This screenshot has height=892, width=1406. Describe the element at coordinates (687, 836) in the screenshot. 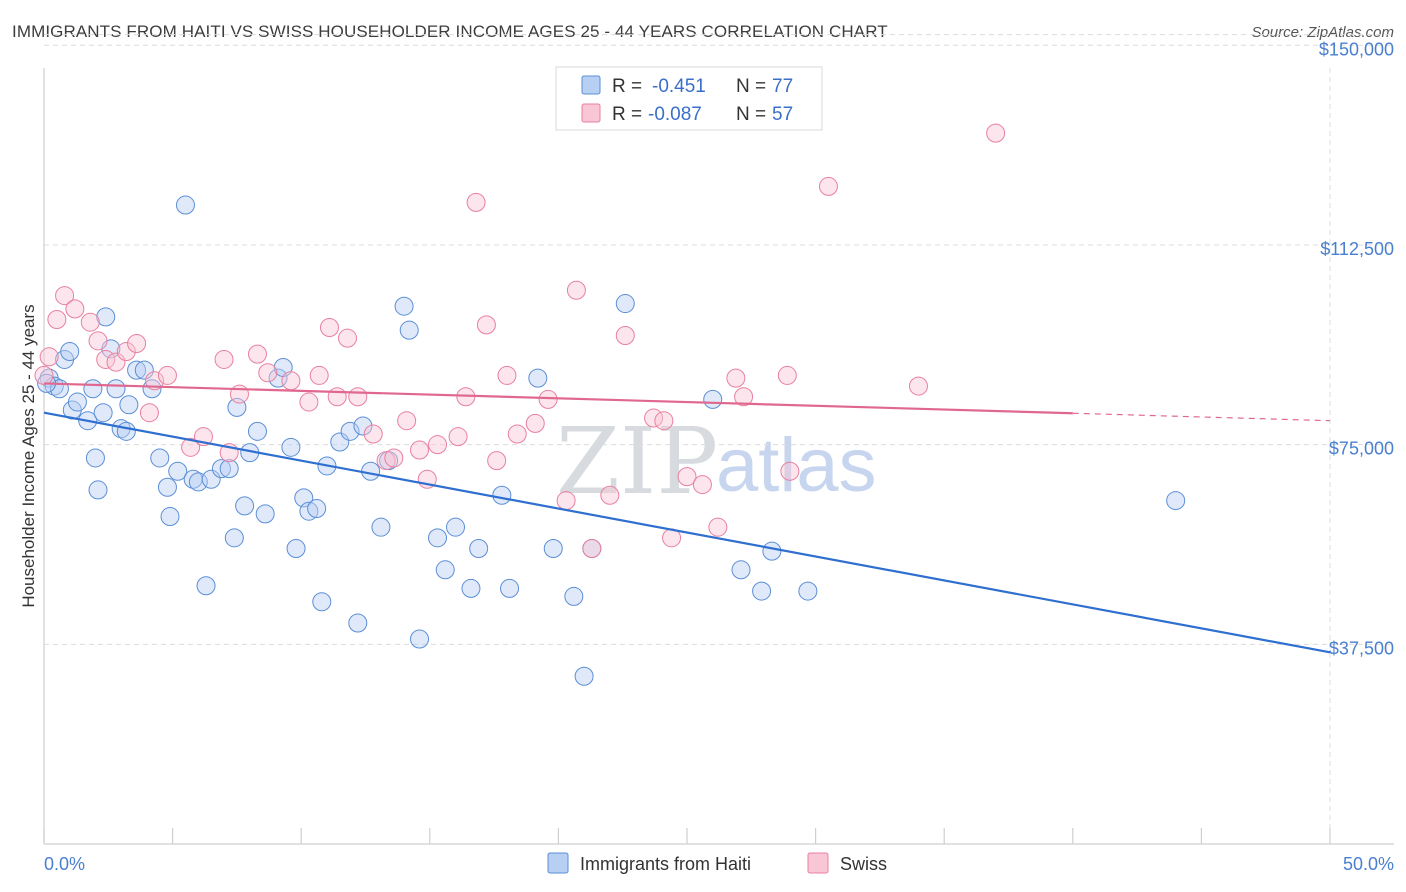

I see `x-axis-ticks` at that location.